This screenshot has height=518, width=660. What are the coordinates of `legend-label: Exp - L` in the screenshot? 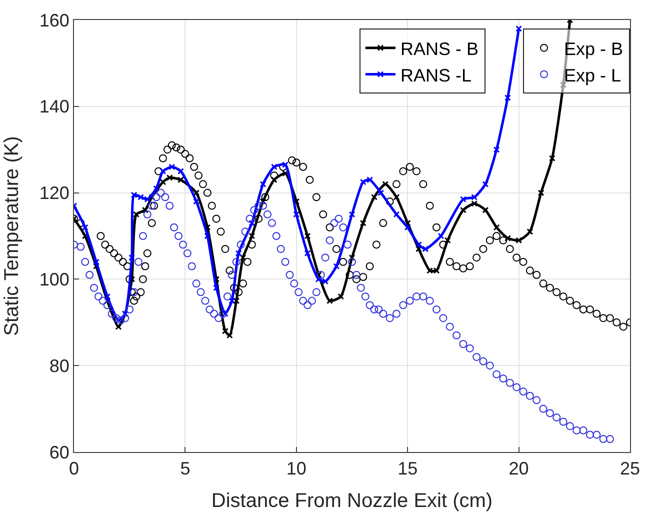 It's located at (593, 75).